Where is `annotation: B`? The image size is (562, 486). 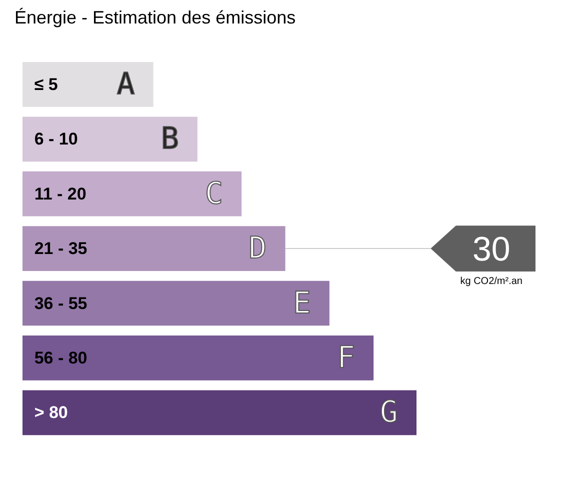 annotation: B is located at coordinates (169, 139).